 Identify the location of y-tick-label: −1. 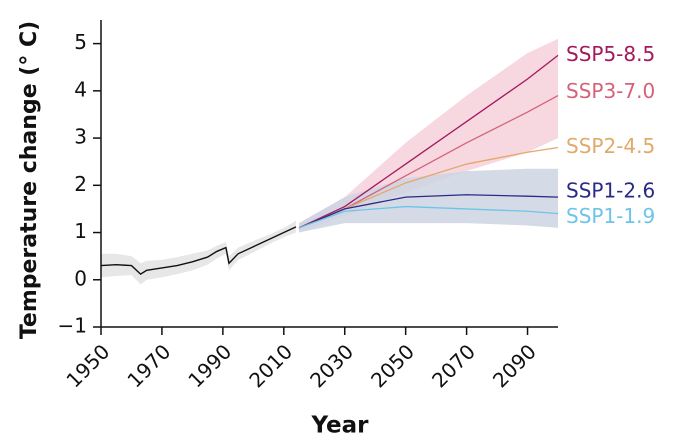
(72, 326).